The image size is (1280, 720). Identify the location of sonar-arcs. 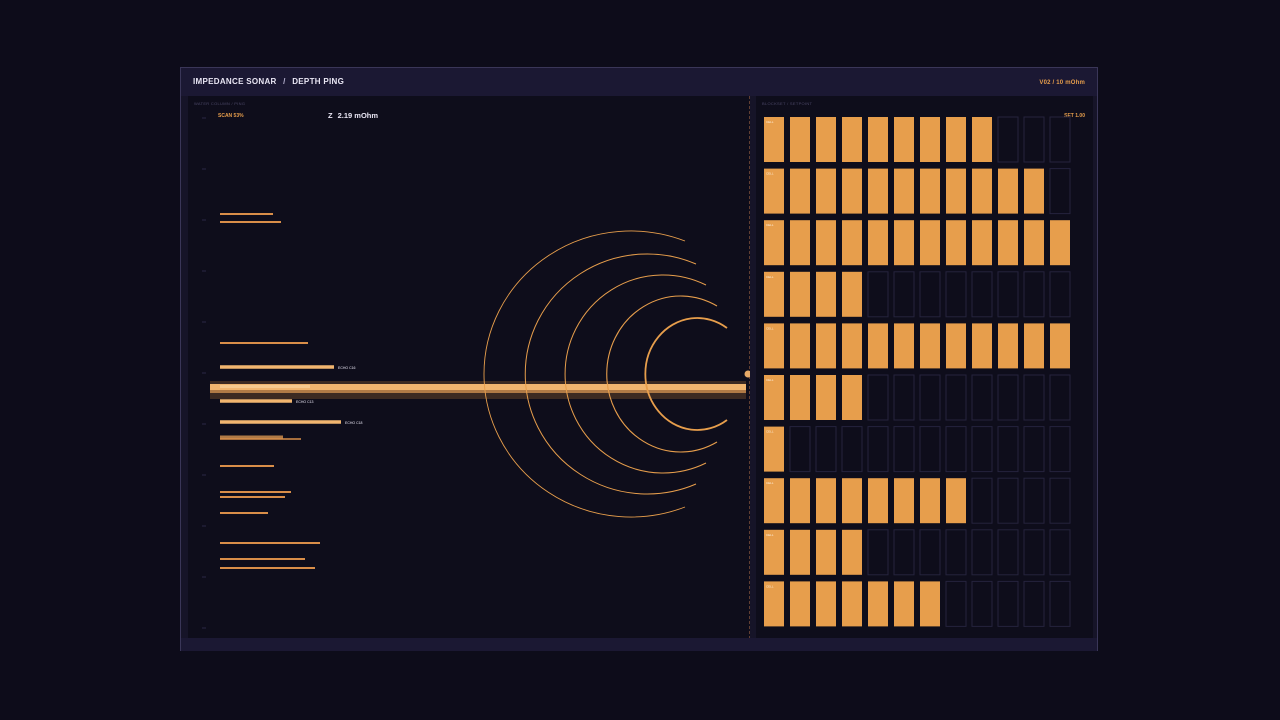
(605, 374).